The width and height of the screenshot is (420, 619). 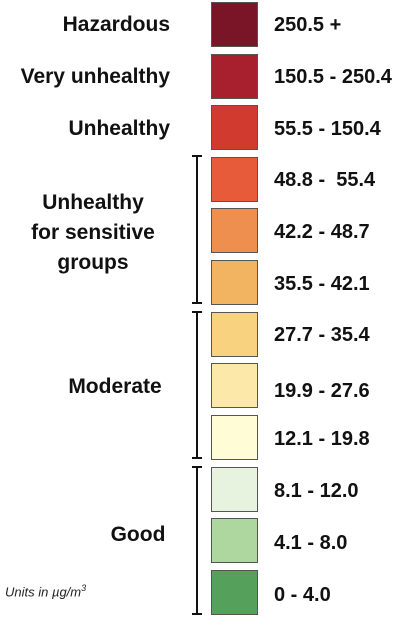 What do you see at coordinates (322, 335) in the screenshot?
I see `range-moderate-1: 27.7 - 35.4` at bounding box center [322, 335].